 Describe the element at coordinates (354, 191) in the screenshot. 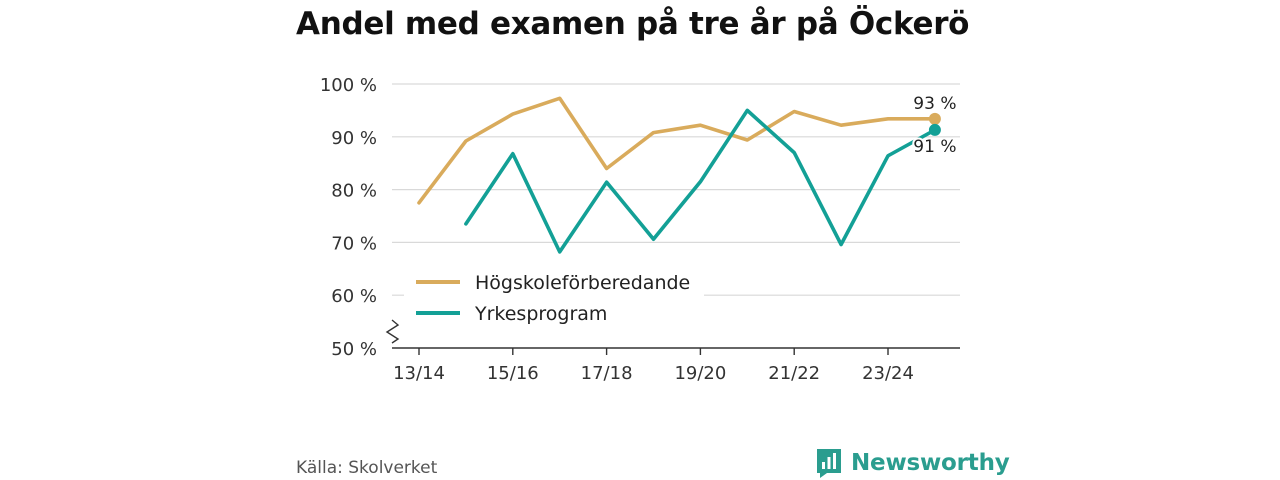

I see `y-tick-label: 80 %` at that location.